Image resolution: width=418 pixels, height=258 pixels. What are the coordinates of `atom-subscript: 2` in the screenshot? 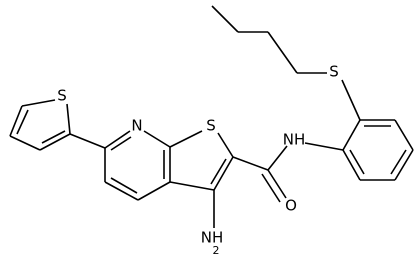 It's located at (216, 250).